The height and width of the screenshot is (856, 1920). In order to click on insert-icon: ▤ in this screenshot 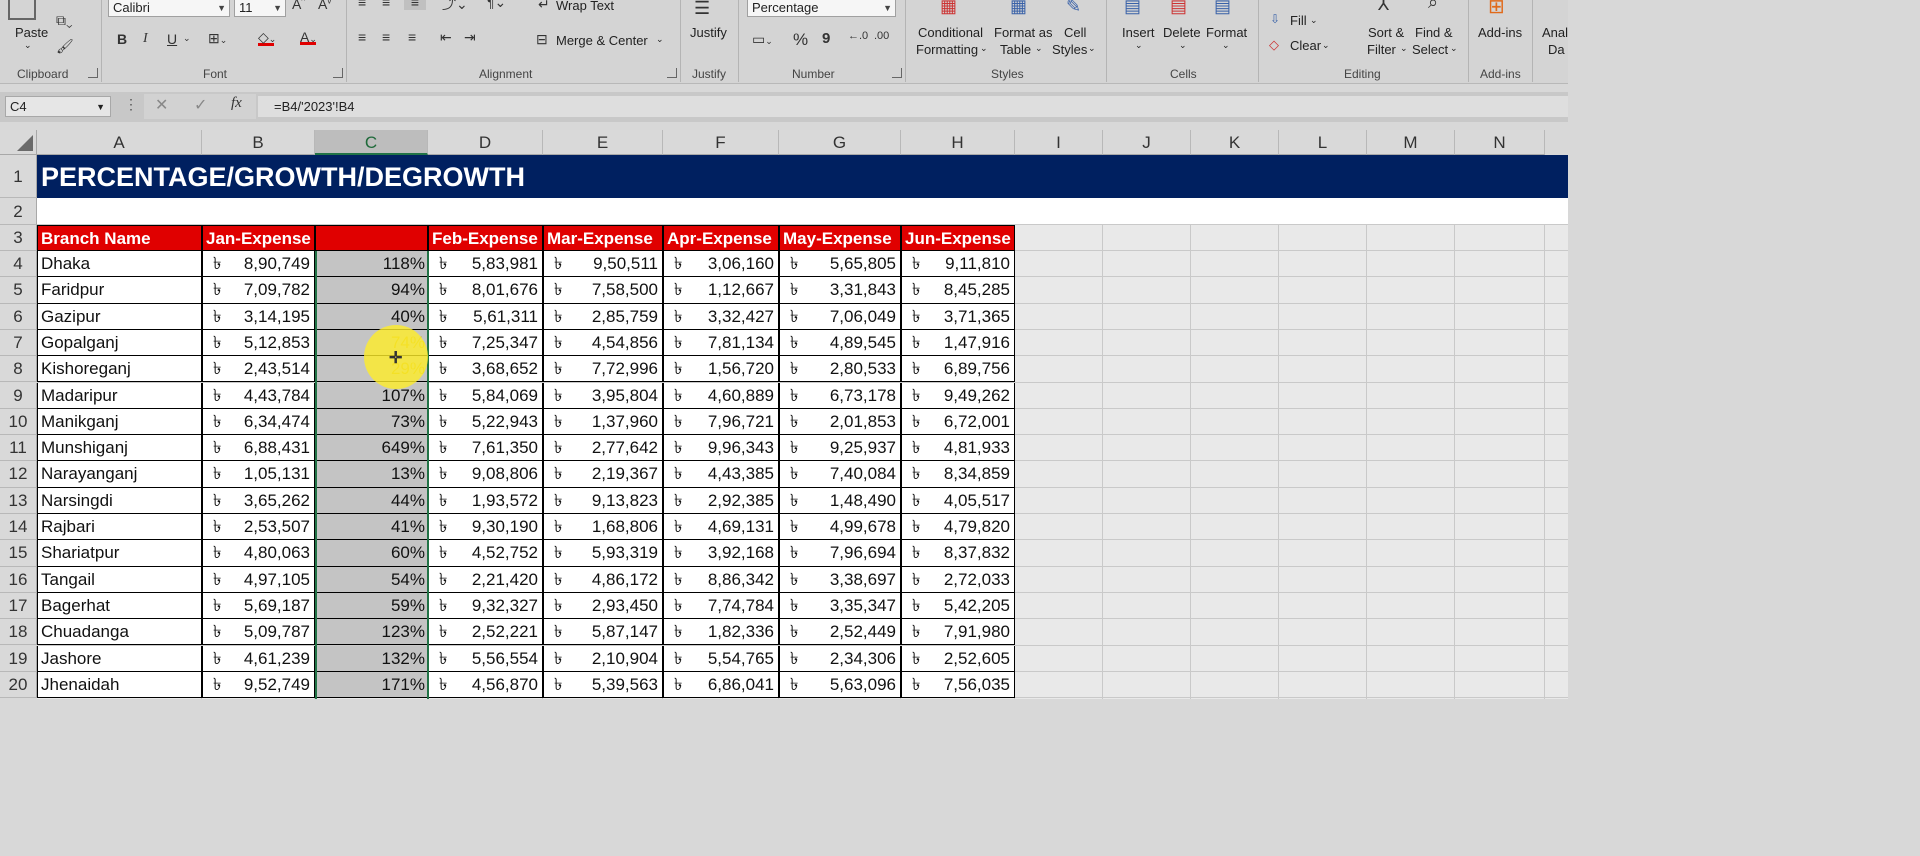, I will do `click(1133, 8)`.